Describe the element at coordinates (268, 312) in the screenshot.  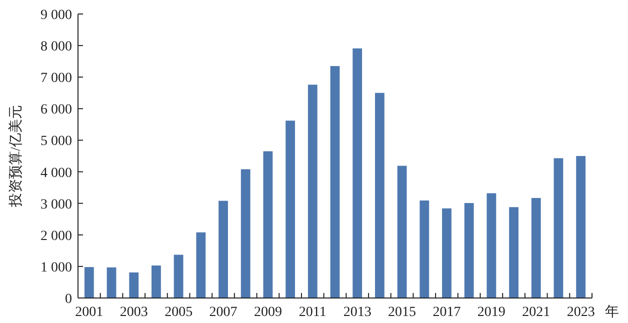
I see `x-tick-label: 2009` at that location.